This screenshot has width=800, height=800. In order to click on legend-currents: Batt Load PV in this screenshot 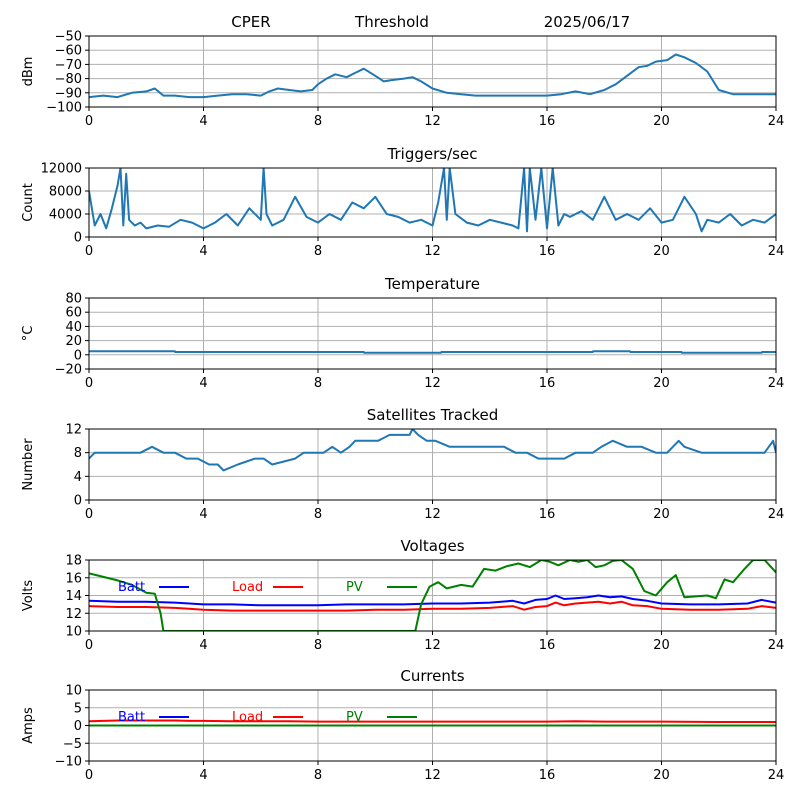, I will do `click(267, 717)`.